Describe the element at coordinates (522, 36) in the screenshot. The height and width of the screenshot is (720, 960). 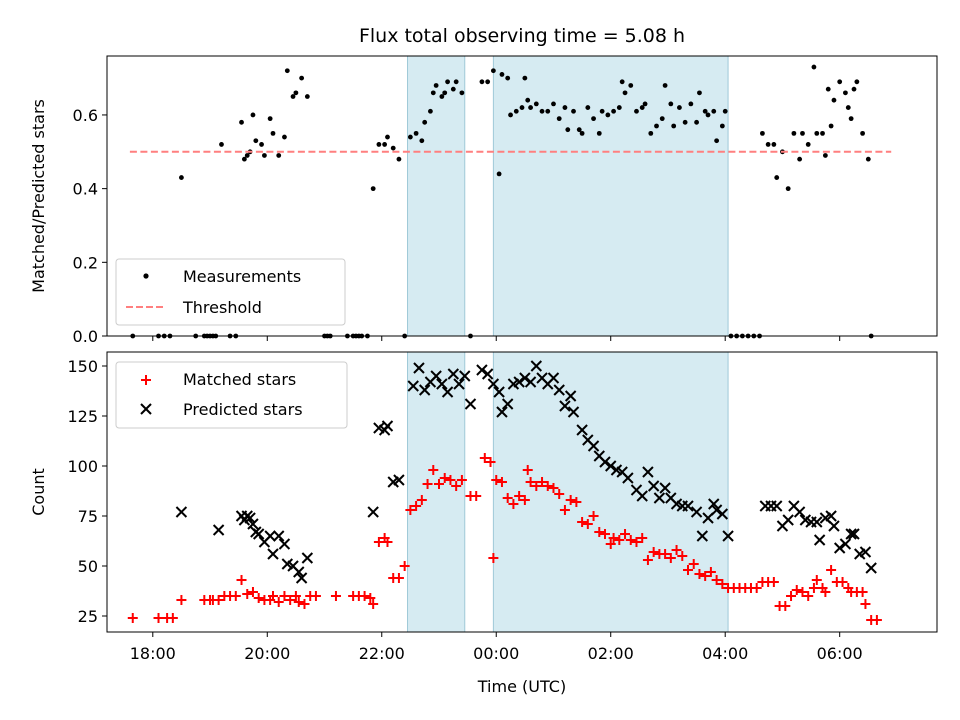
I see `chart-title: Flux total observing time = 5.08 h` at that location.